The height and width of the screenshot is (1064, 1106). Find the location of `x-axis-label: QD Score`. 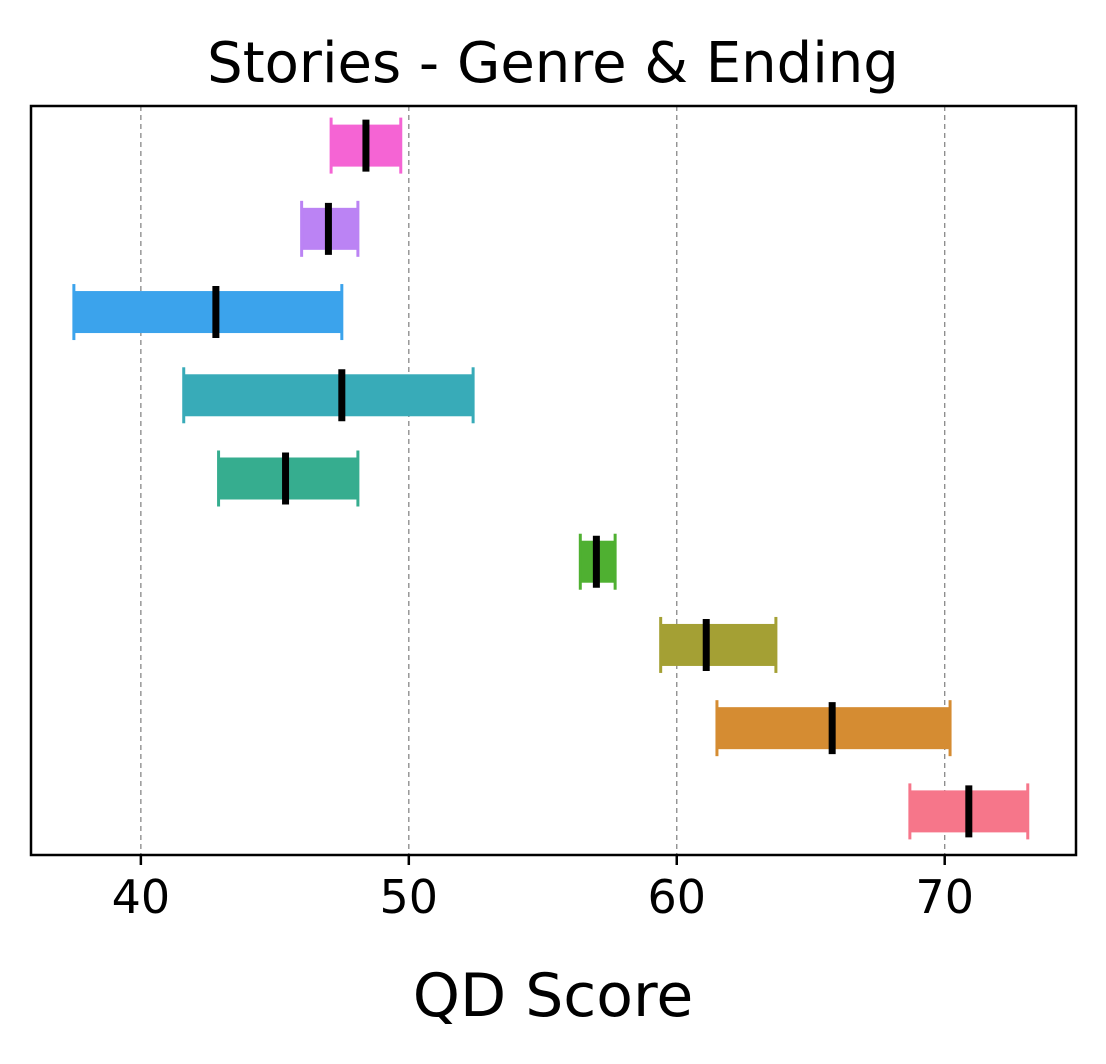

x-axis-label: QD Score is located at coordinates (553, 996).